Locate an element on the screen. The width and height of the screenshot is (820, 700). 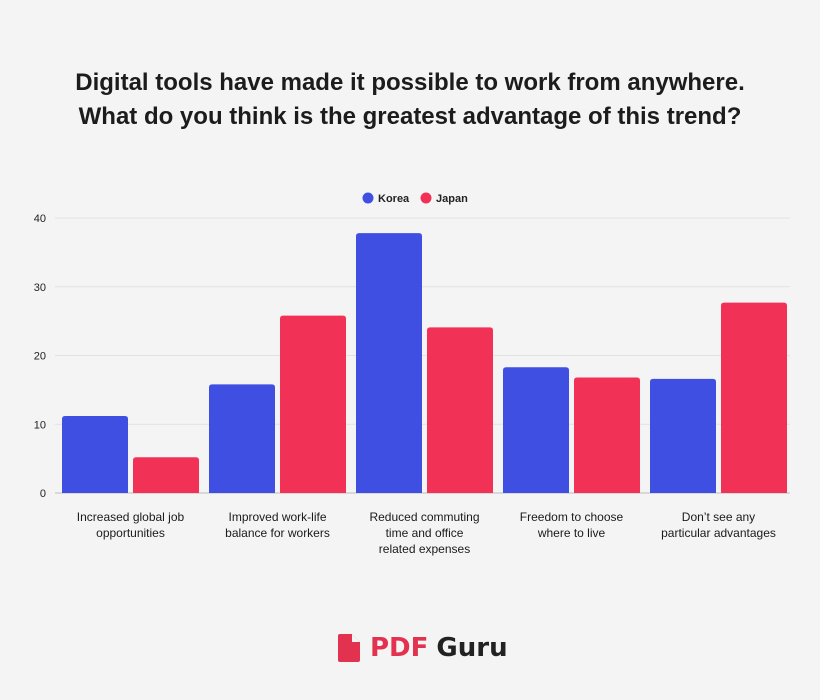
legend-label: Korea is located at coordinates (394, 199).